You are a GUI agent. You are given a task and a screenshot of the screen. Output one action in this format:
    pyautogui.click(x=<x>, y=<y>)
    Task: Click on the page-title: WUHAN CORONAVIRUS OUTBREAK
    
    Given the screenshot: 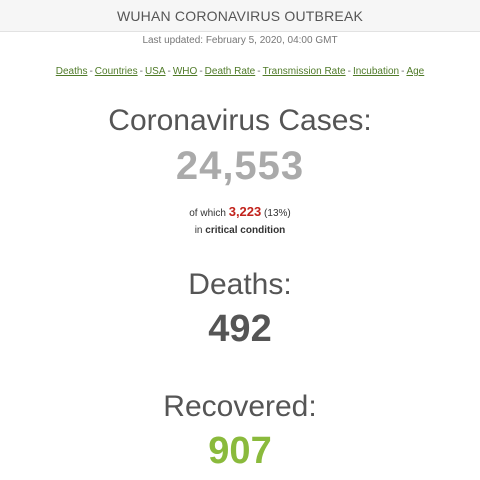 What is the action you would take?
    pyautogui.click(x=240, y=16)
    